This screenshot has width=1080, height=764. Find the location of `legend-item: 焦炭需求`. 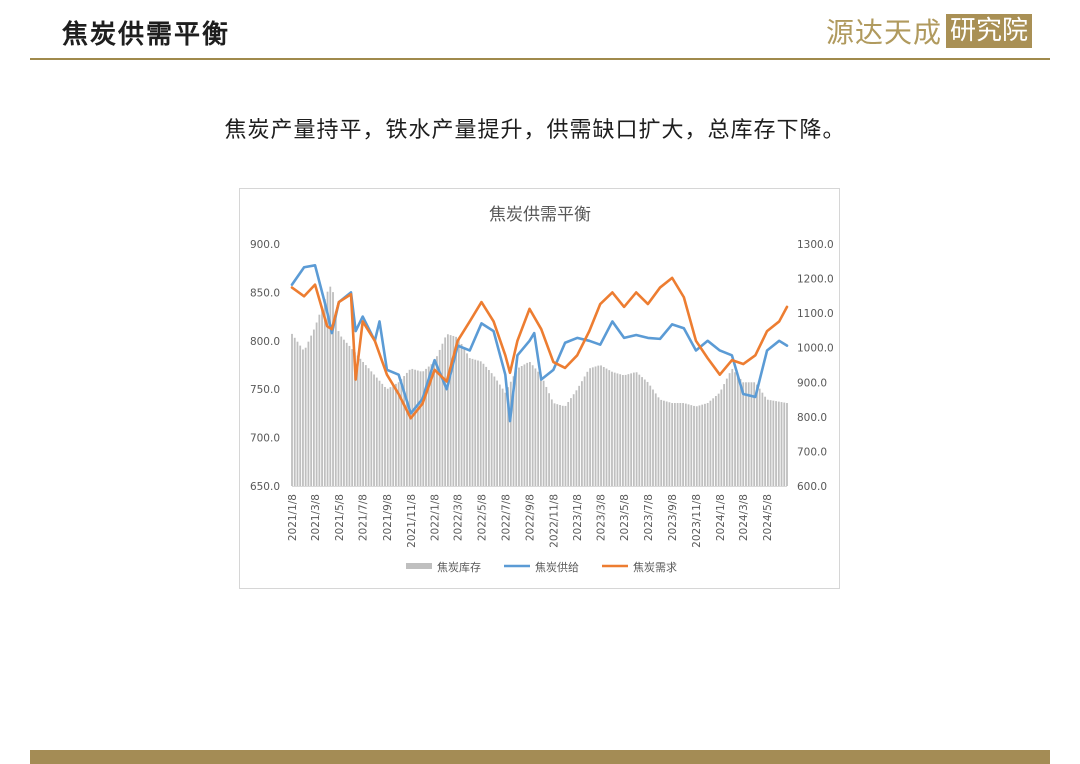

legend-item: 焦炭需求 is located at coordinates (639, 567).